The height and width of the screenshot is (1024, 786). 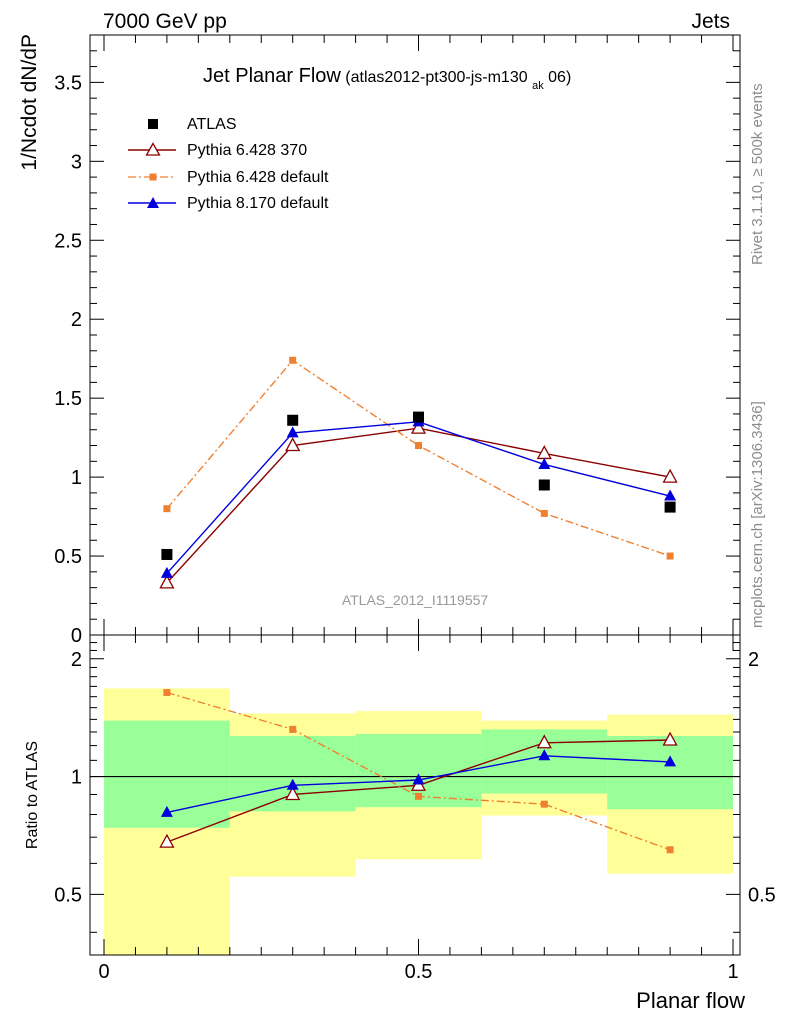 I want to click on ratio-xtick-label-1: 0.5, so click(x=419, y=972).